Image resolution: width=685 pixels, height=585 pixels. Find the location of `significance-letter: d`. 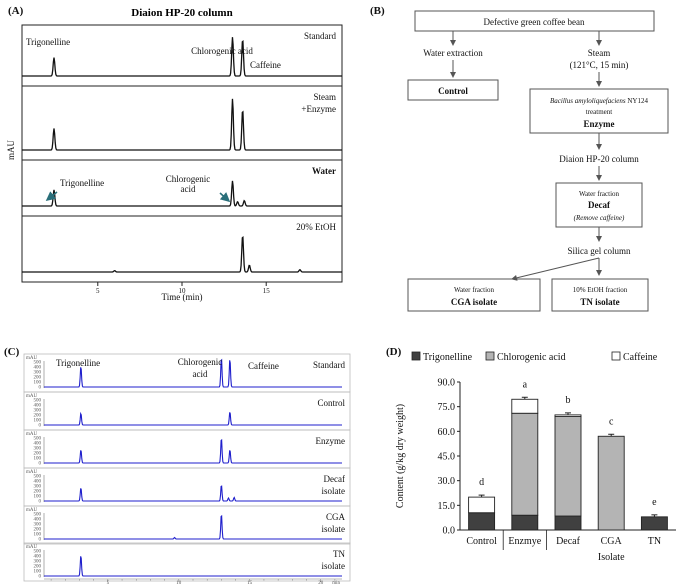

significance-letter: d is located at coordinates (481, 482).